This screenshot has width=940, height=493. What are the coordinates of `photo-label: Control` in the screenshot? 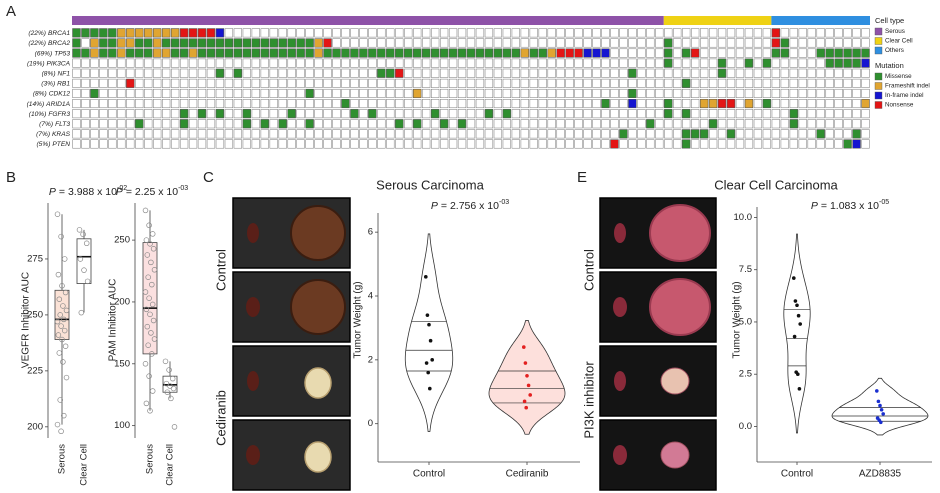 It's located at (588, 270).